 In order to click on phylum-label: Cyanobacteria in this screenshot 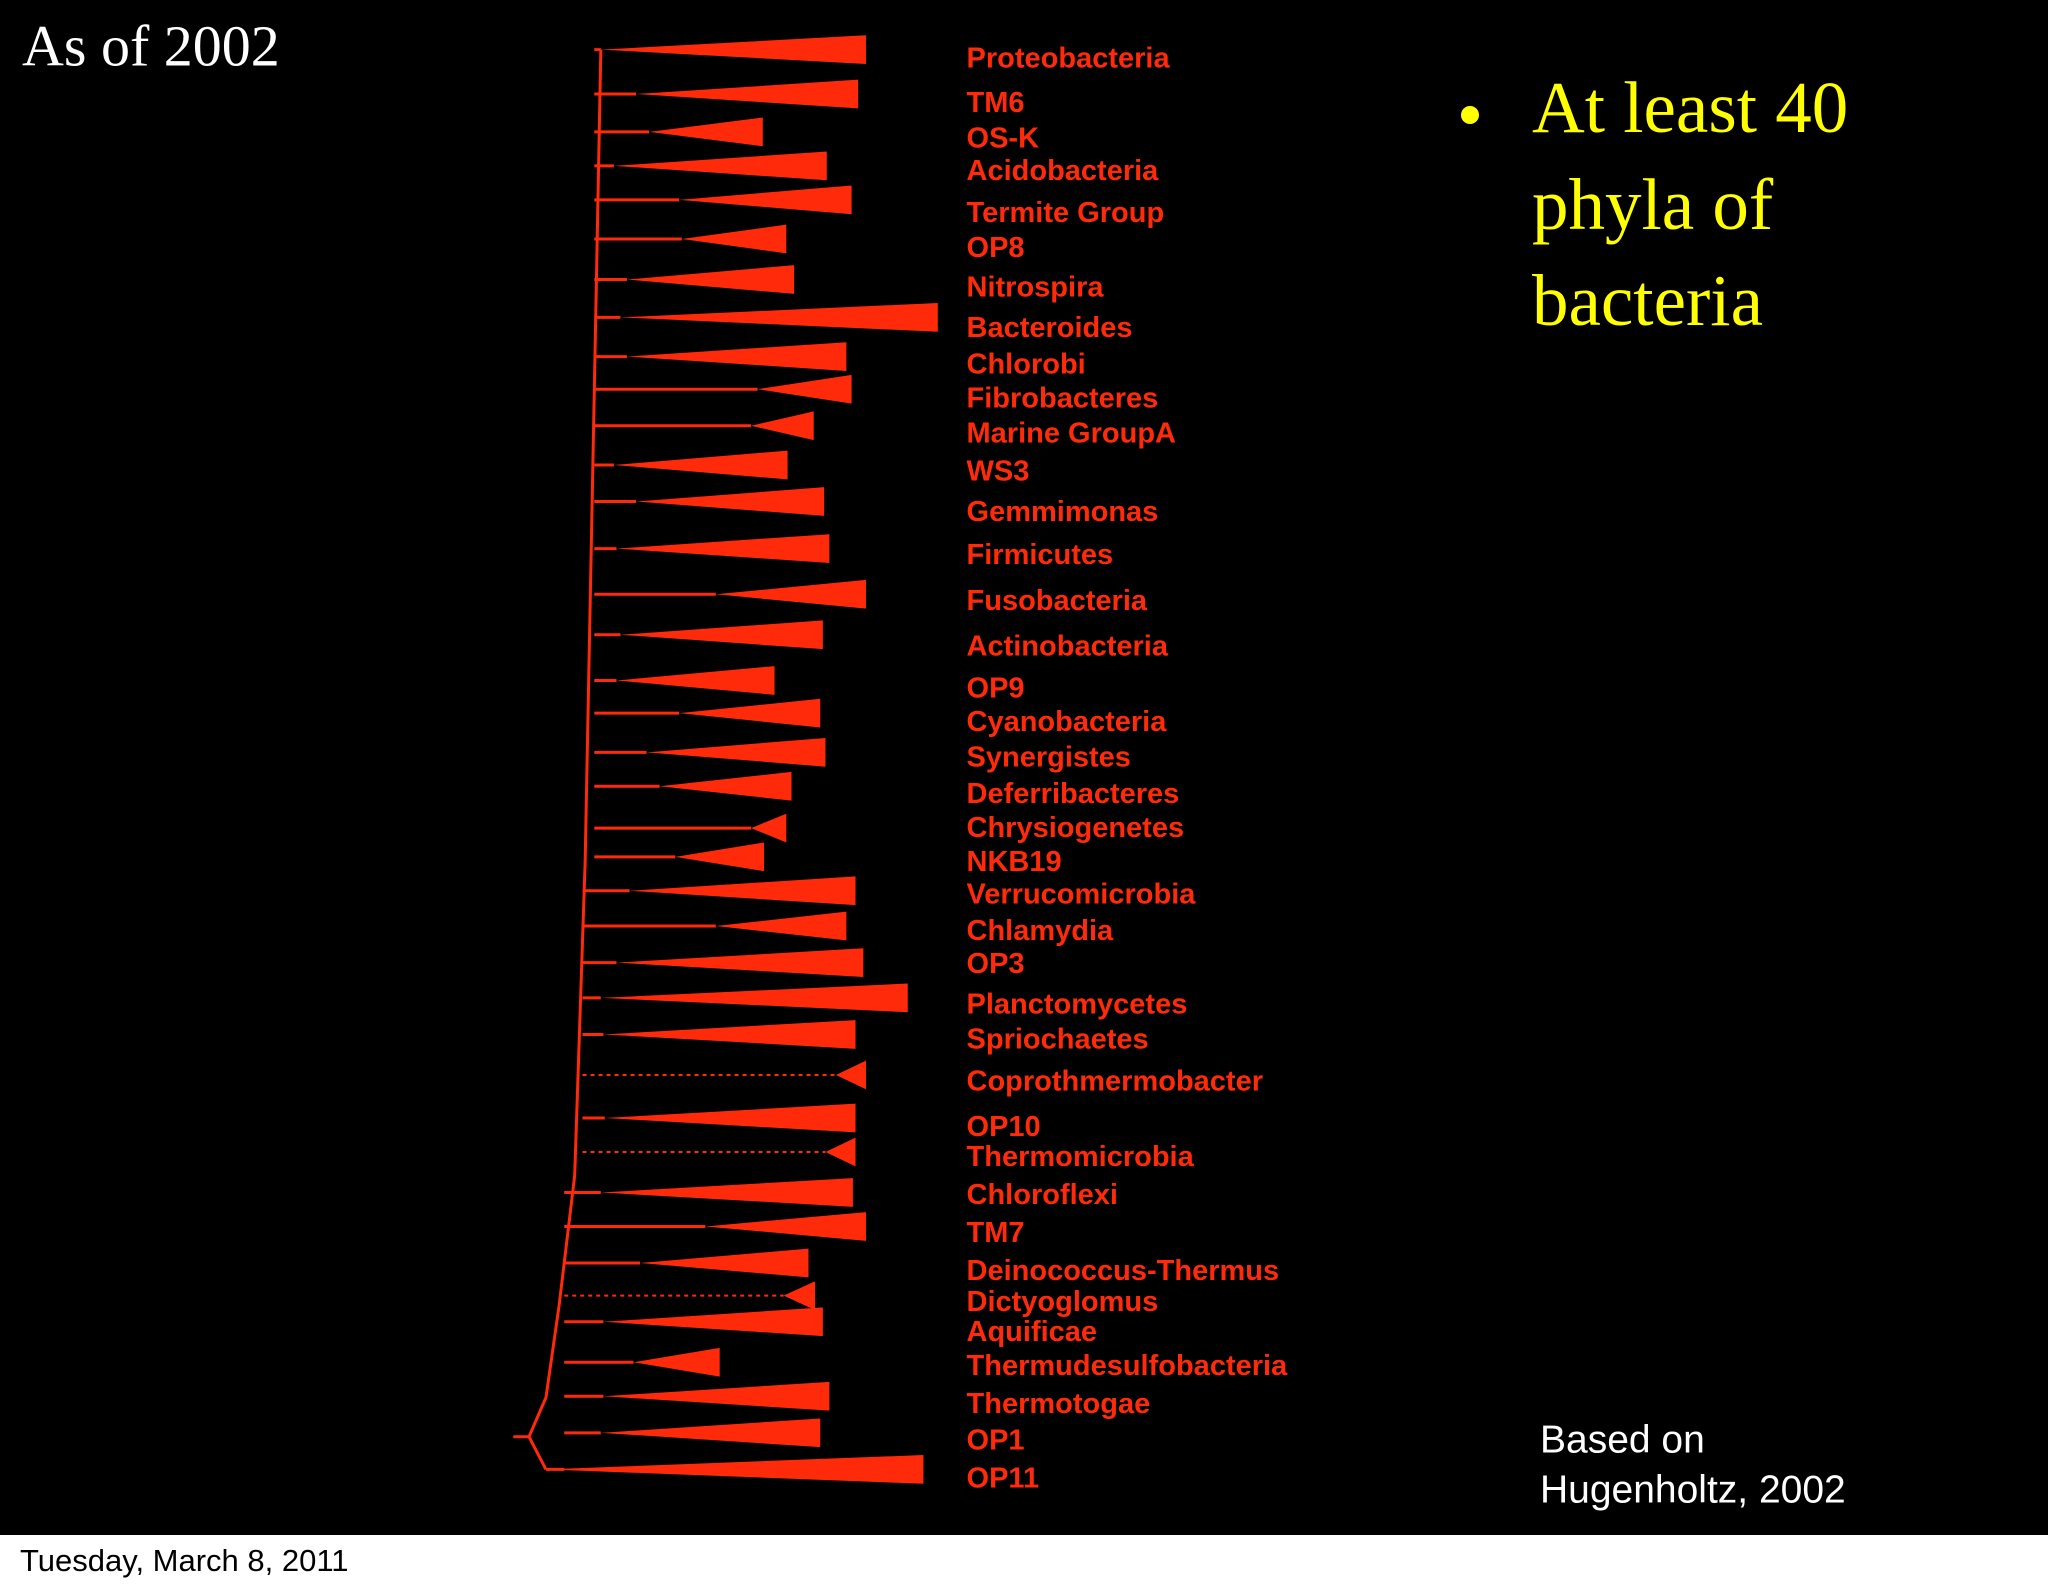, I will do `click(1067, 722)`.